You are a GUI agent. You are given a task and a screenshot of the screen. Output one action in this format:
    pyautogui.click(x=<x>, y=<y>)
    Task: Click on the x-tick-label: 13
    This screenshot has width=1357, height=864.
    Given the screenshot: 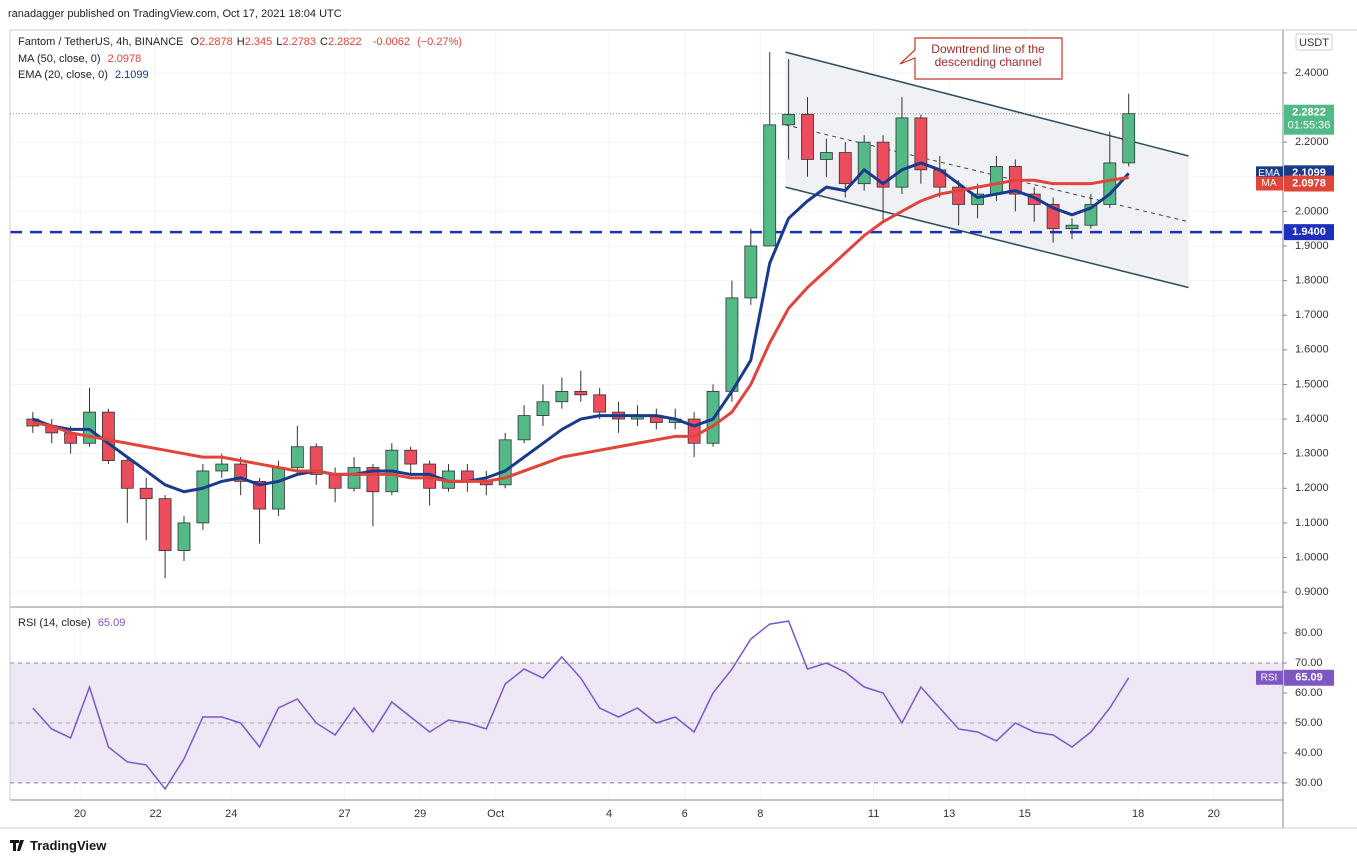 What is the action you would take?
    pyautogui.click(x=949, y=814)
    